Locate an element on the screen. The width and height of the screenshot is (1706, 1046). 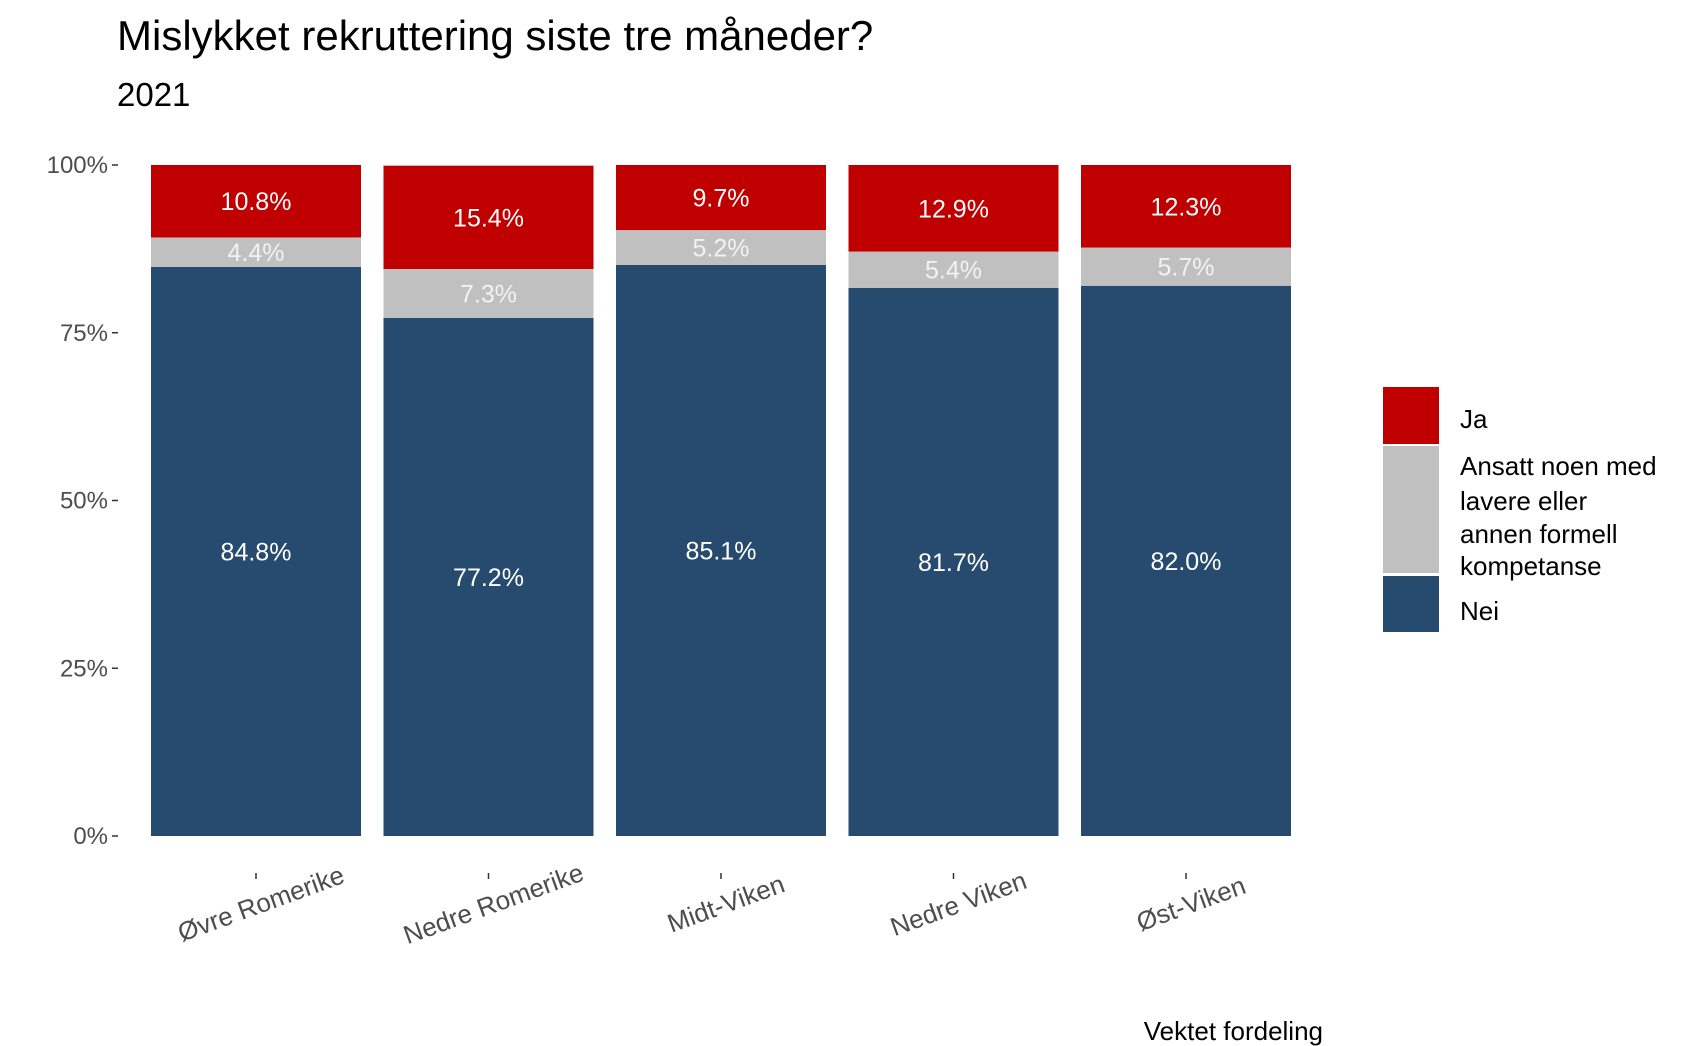
bar-value-label: 84.8% is located at coordinates (256, 552).